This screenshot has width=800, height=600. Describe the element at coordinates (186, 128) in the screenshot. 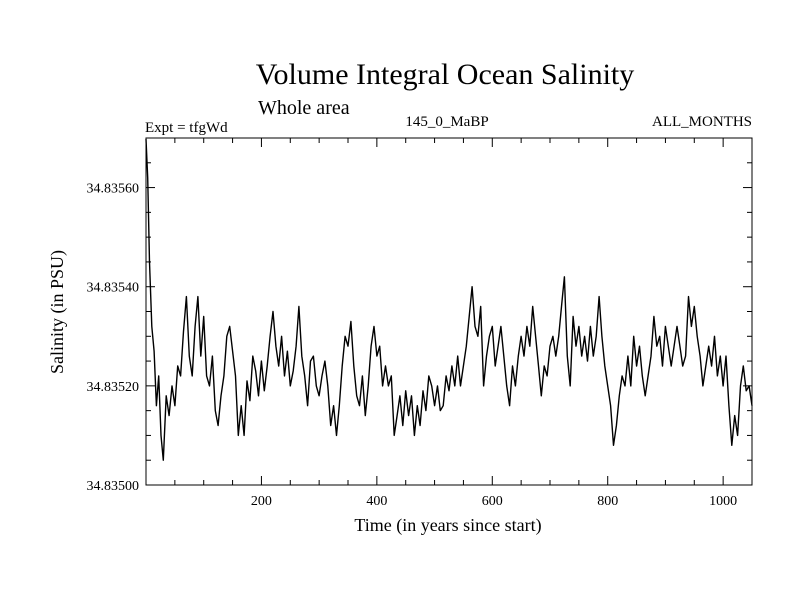

I see `experiment-label: Expt = tfgWd` at that location.